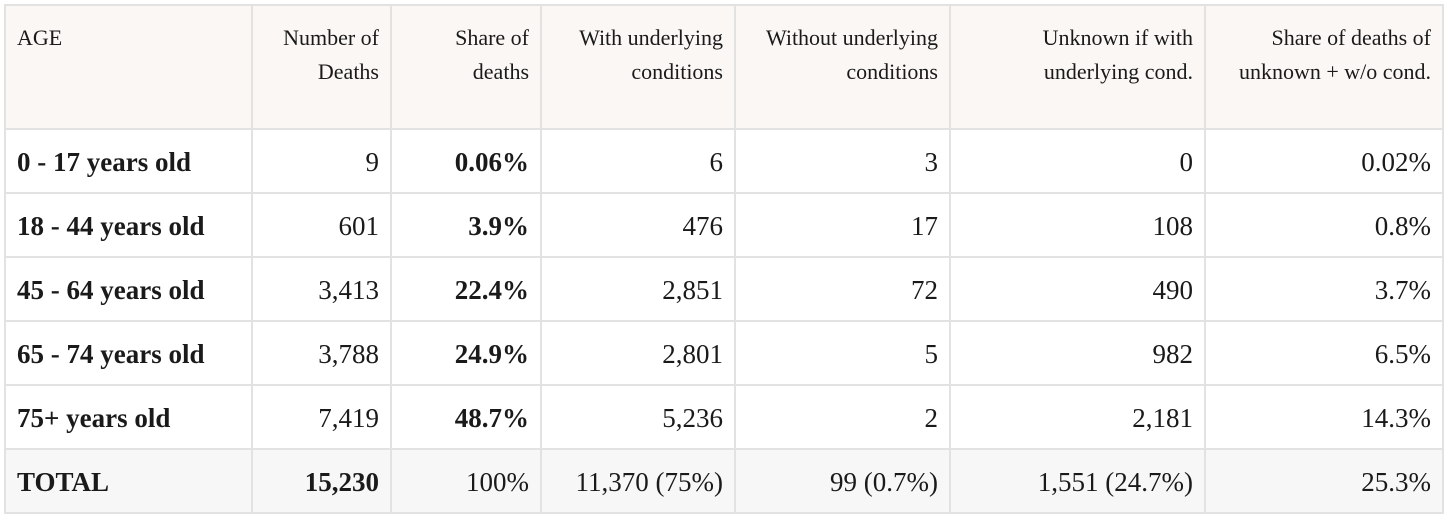 The image size is (1447, 519). Describe the element at coordinates (128, 353) in the screenshot. I see `row-age: 65 - 74 years old` at that location.